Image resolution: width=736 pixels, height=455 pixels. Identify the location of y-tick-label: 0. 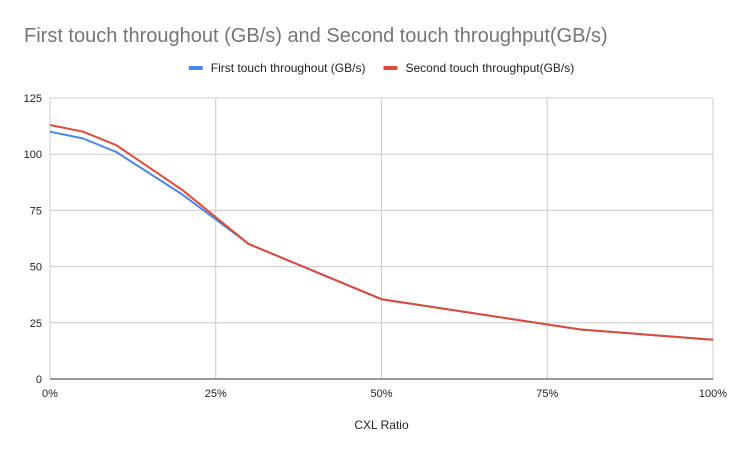
(39, 380).